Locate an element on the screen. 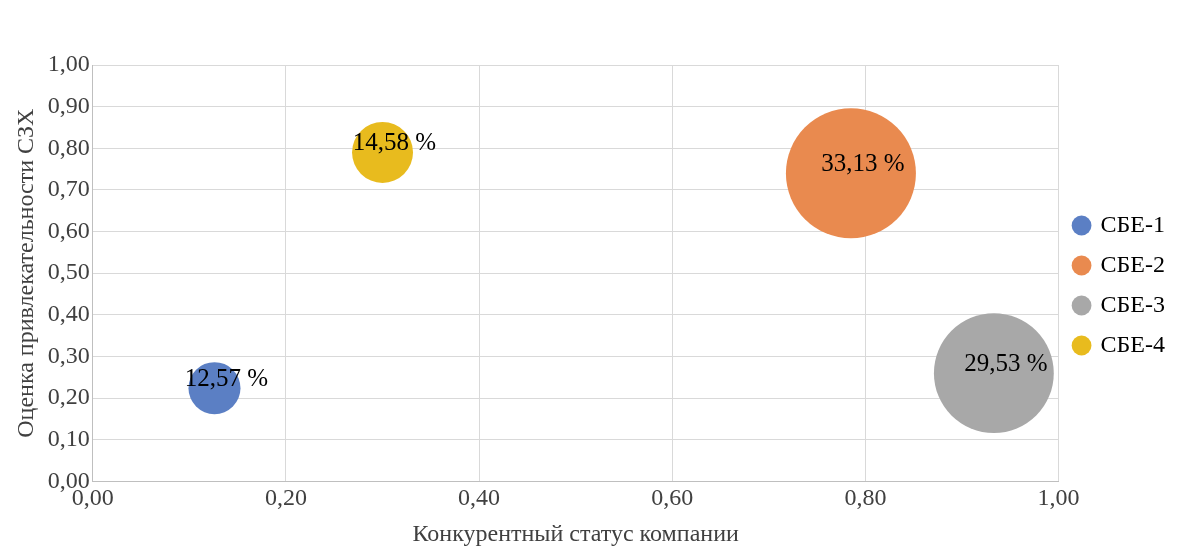 This screenshot has height=553, width=1185. annotation: 14,58 % is located at coordinates (394, 142).